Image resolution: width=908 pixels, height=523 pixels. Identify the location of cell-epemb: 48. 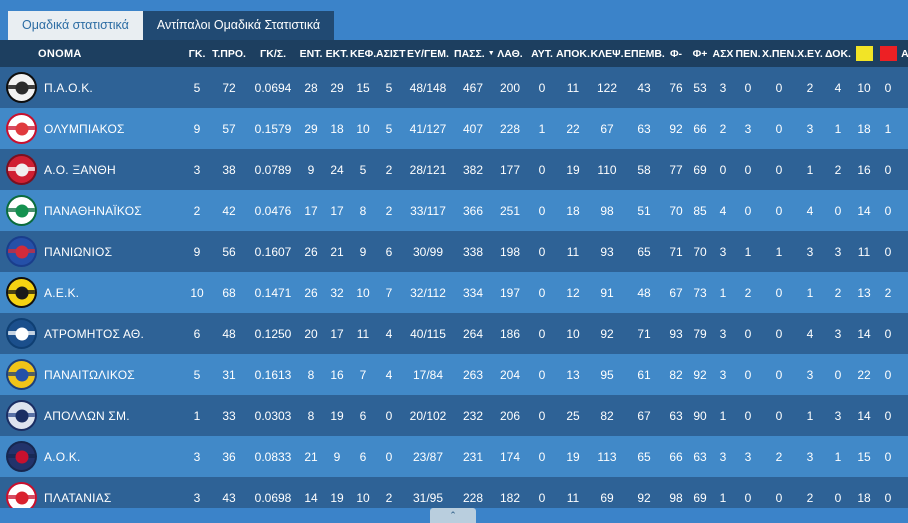
(644, 292).